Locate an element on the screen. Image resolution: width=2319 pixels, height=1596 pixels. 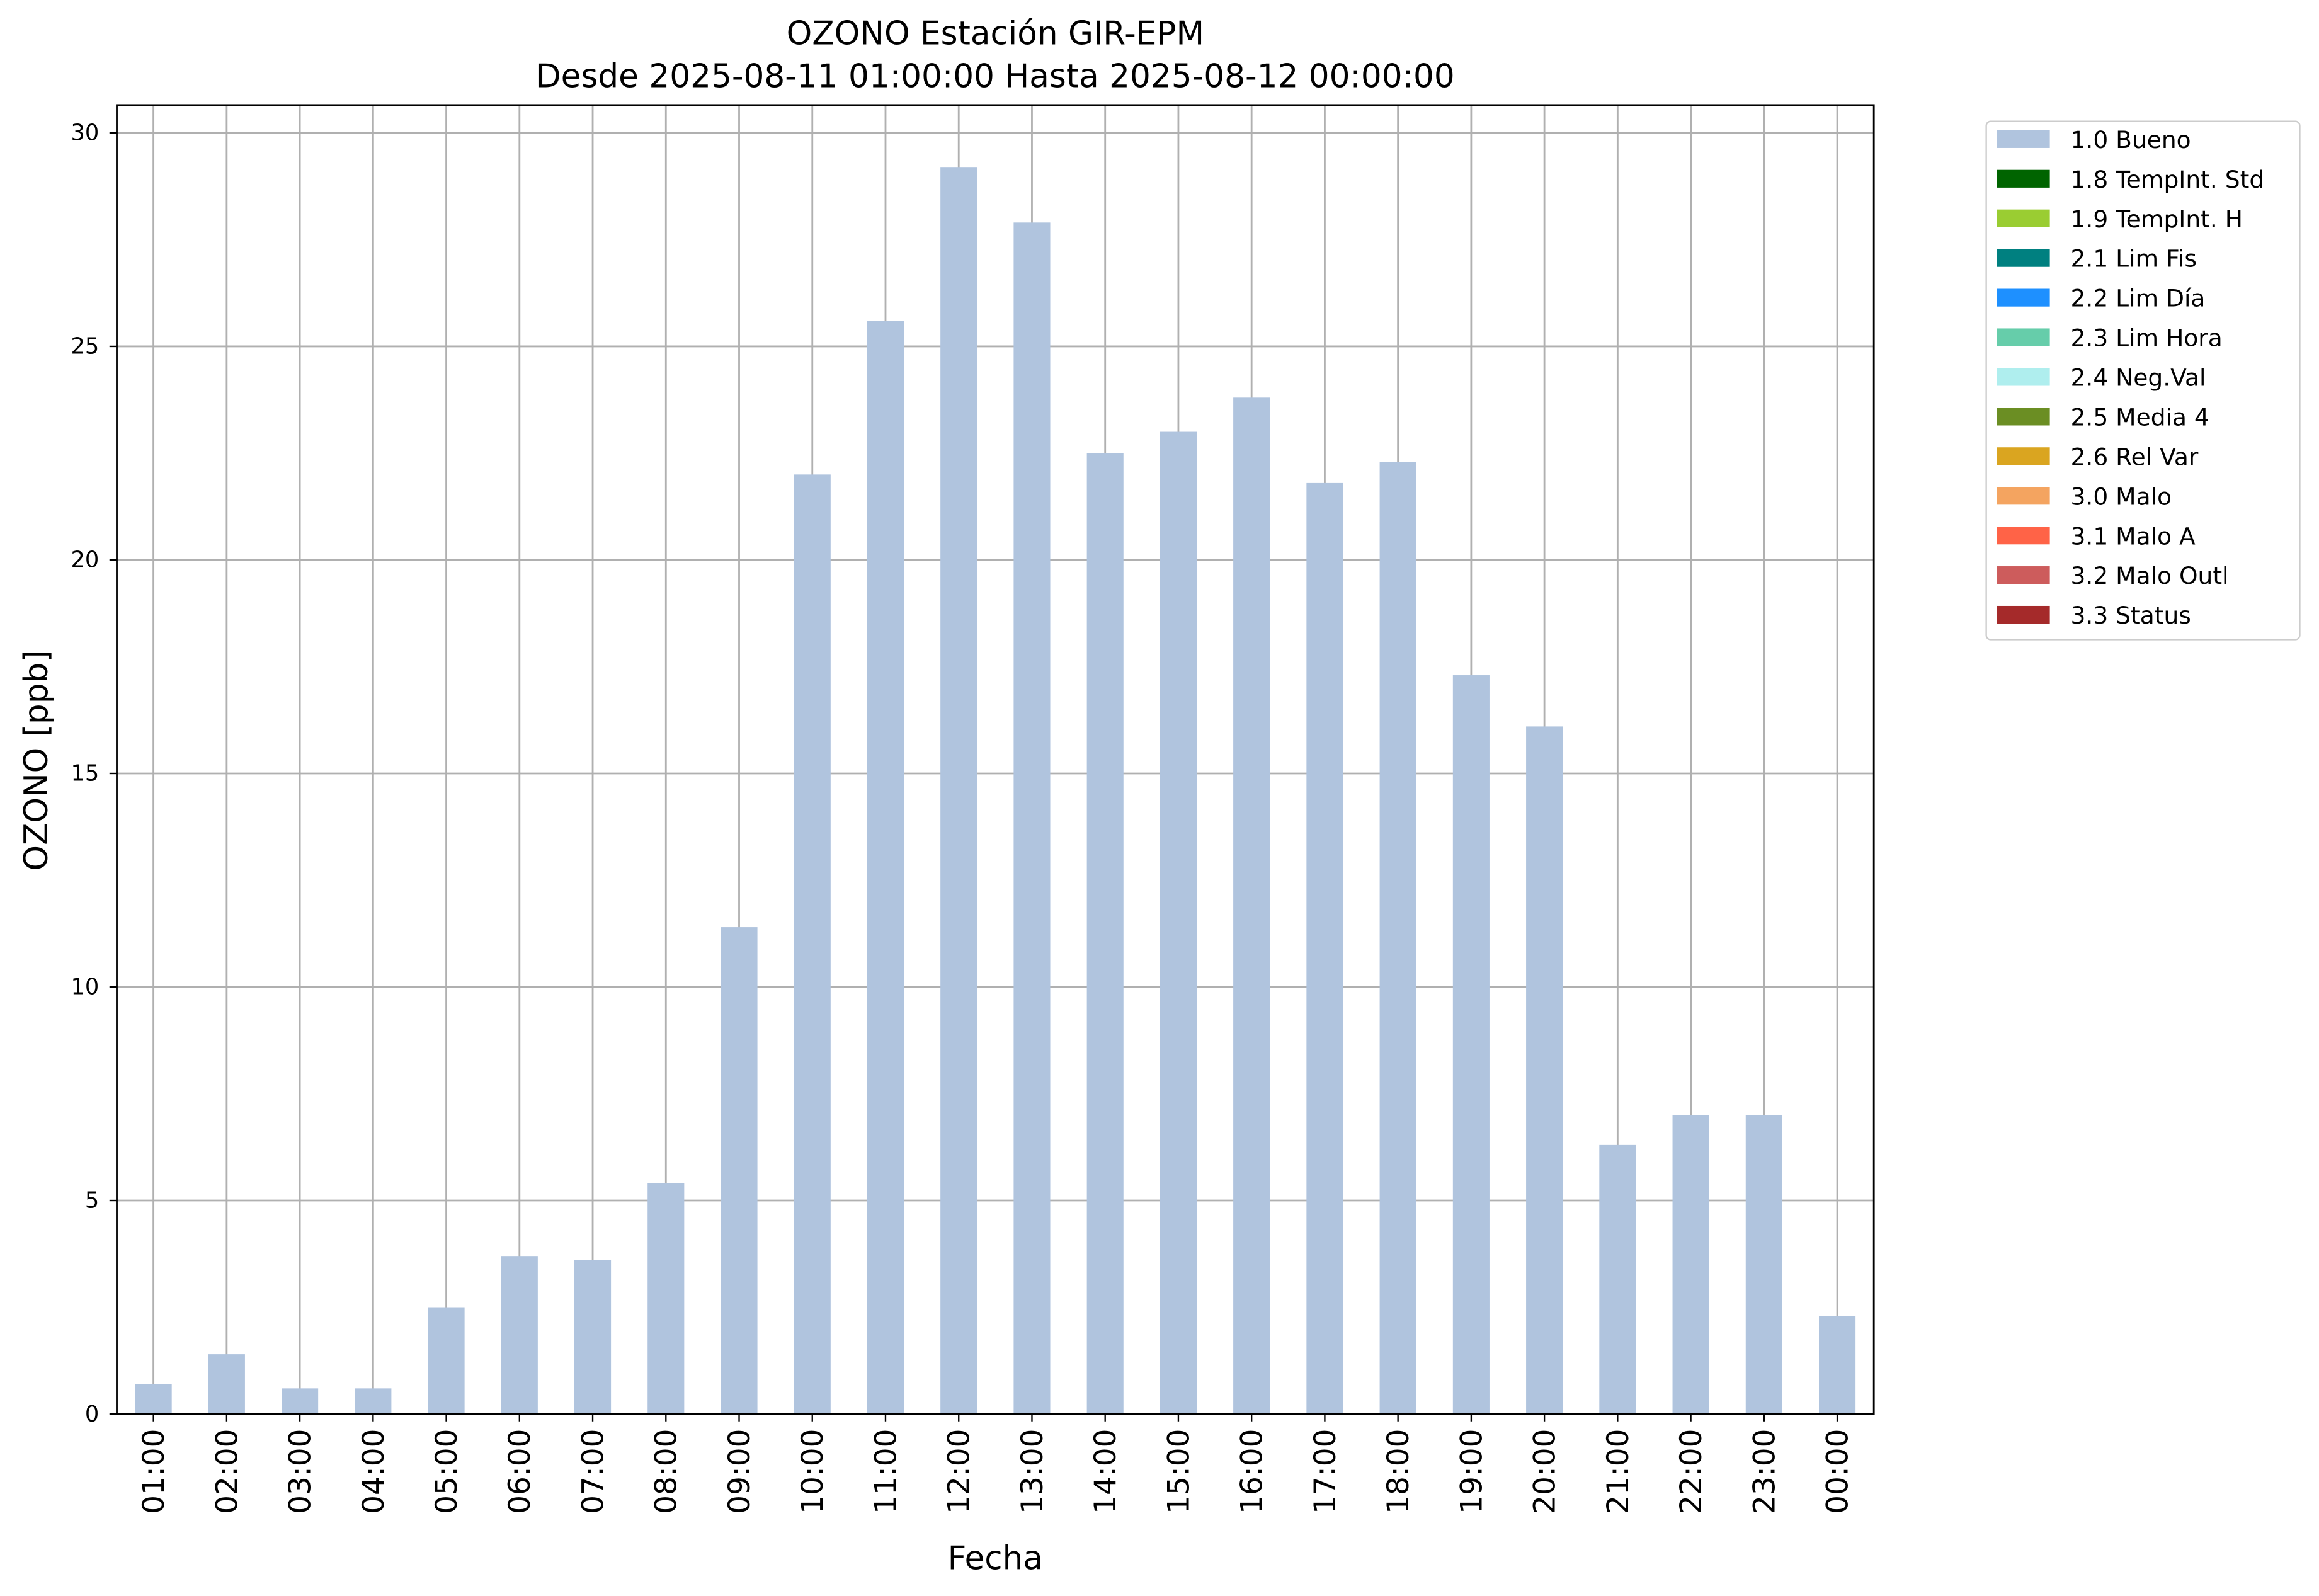
legend-label: 3.3 Status is located at coordinates (2131, 615).